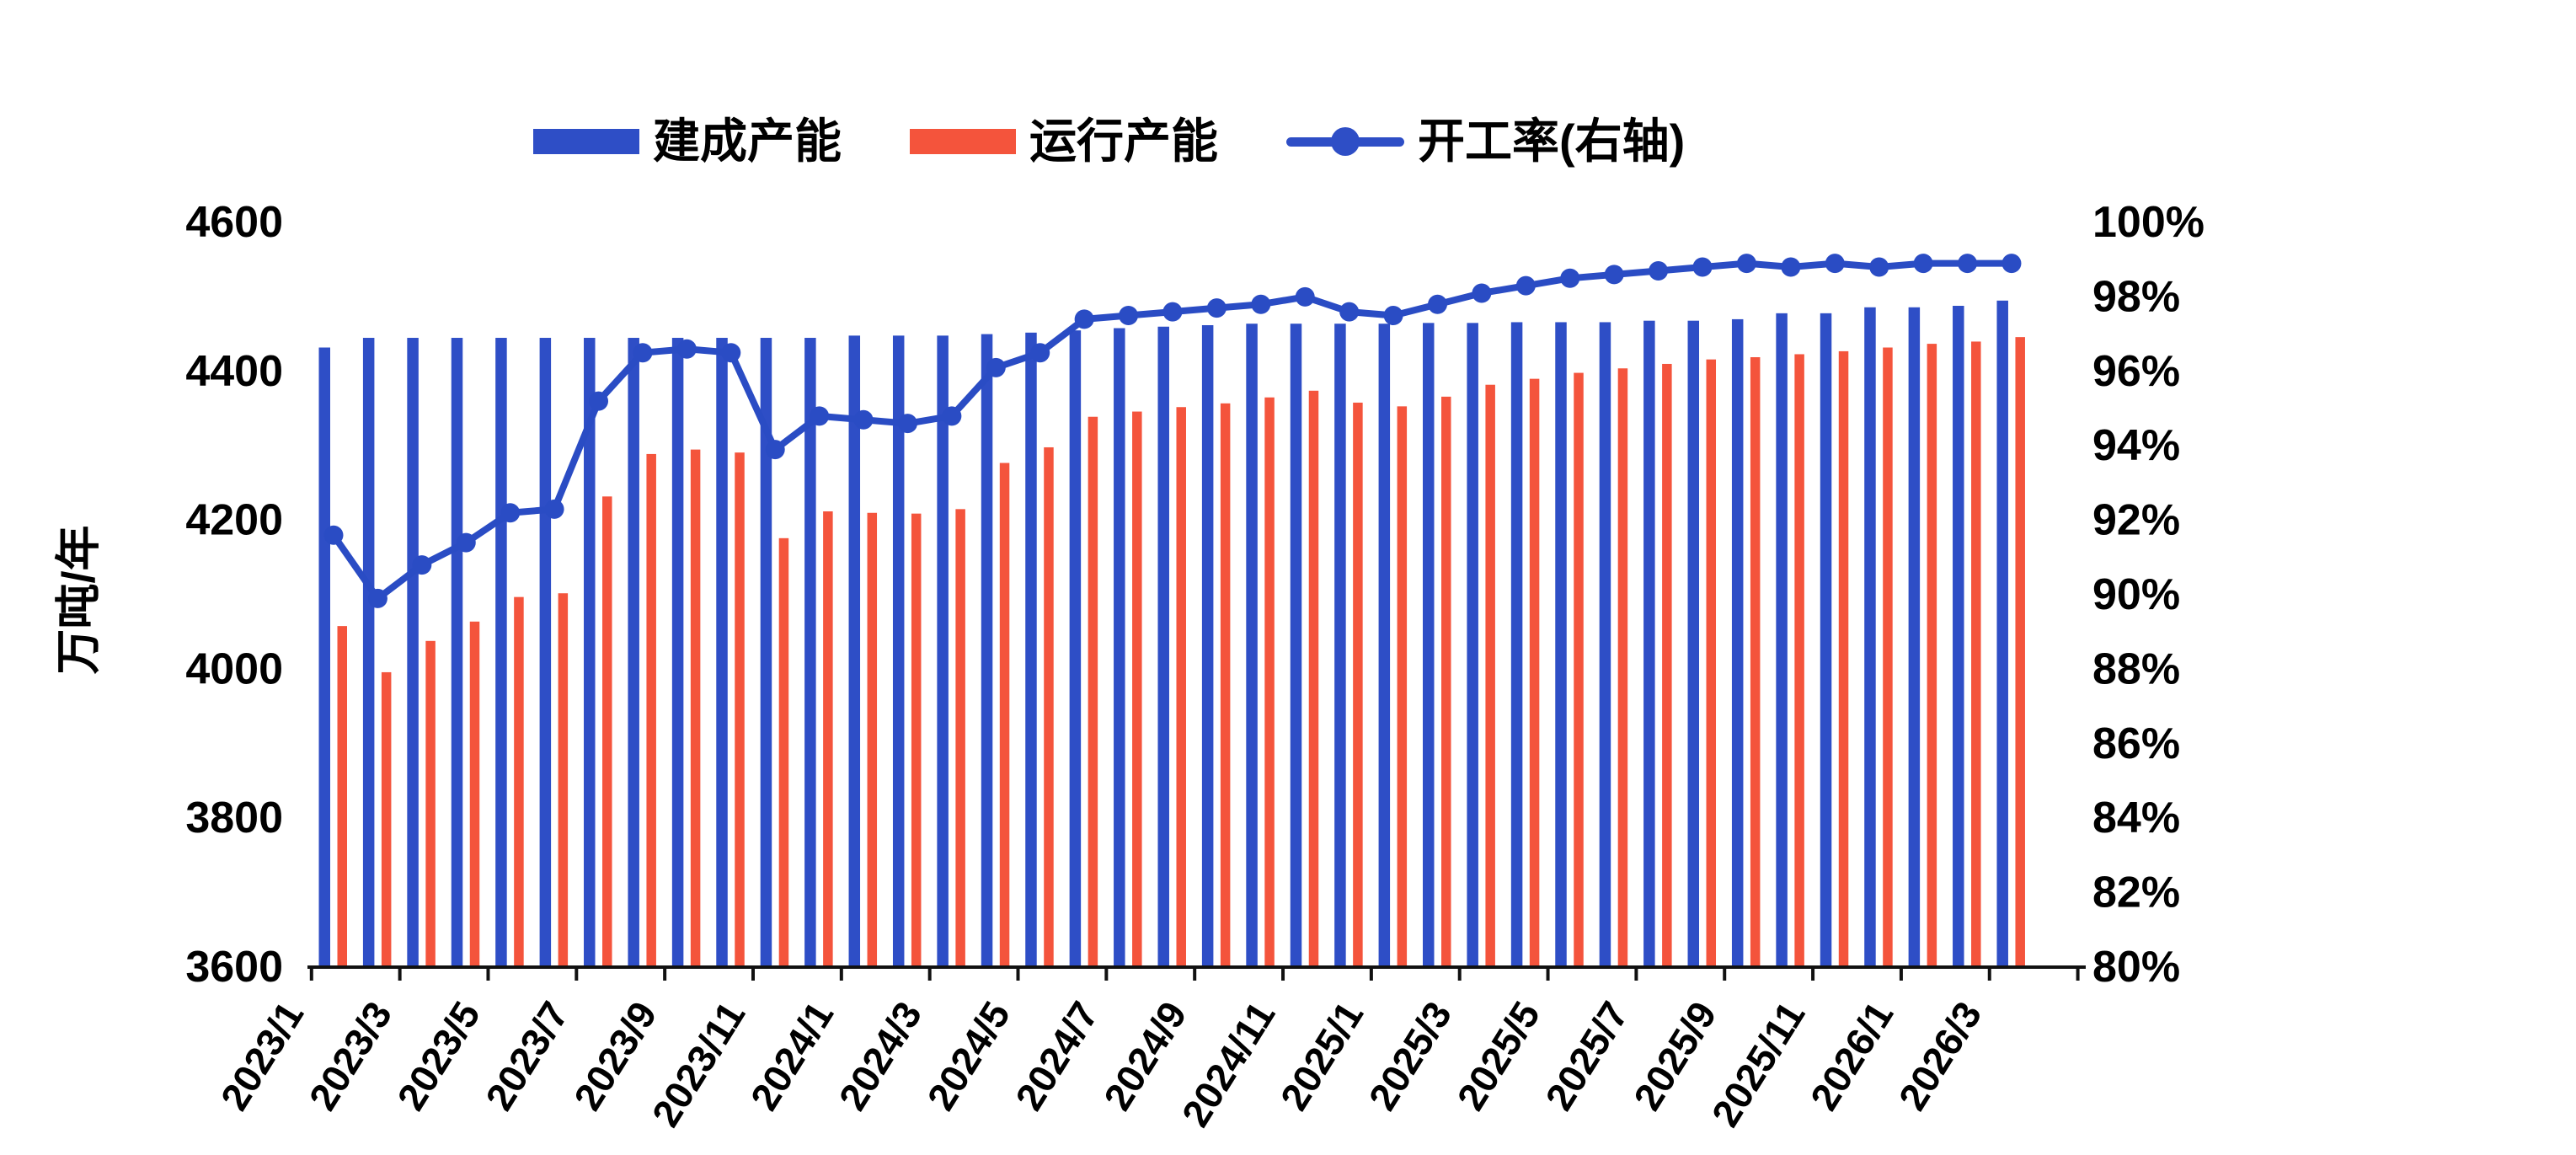 The image size is (2576, 1155). What do you see at coordinates (1322, 1056) in the screenshot?
I see `x-tick-label: 2025/1` at bounding box center [1322, 1056].